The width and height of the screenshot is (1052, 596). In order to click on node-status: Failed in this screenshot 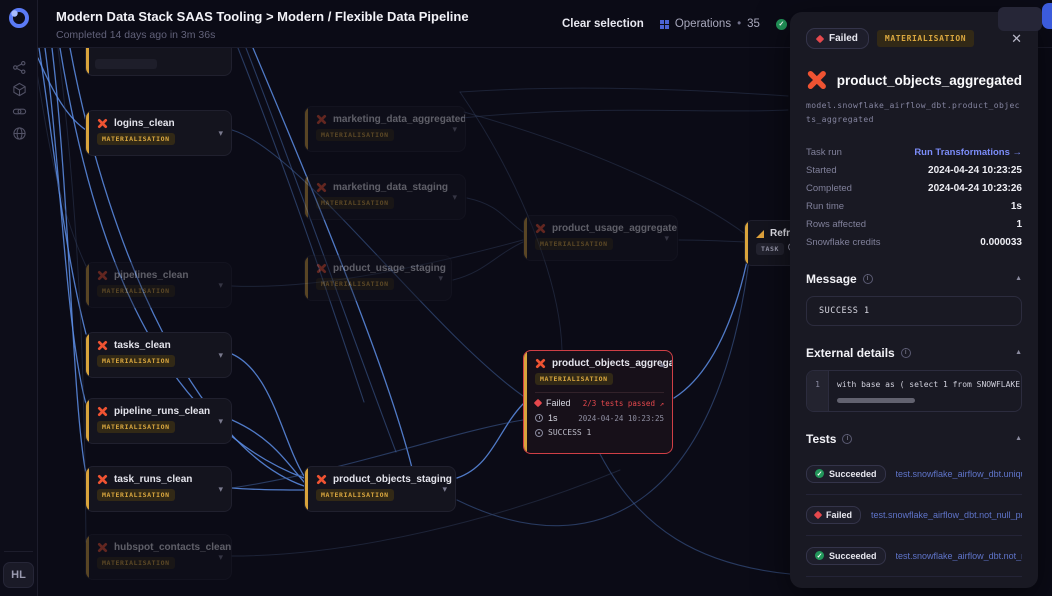, I will do `click(558, 403)`.